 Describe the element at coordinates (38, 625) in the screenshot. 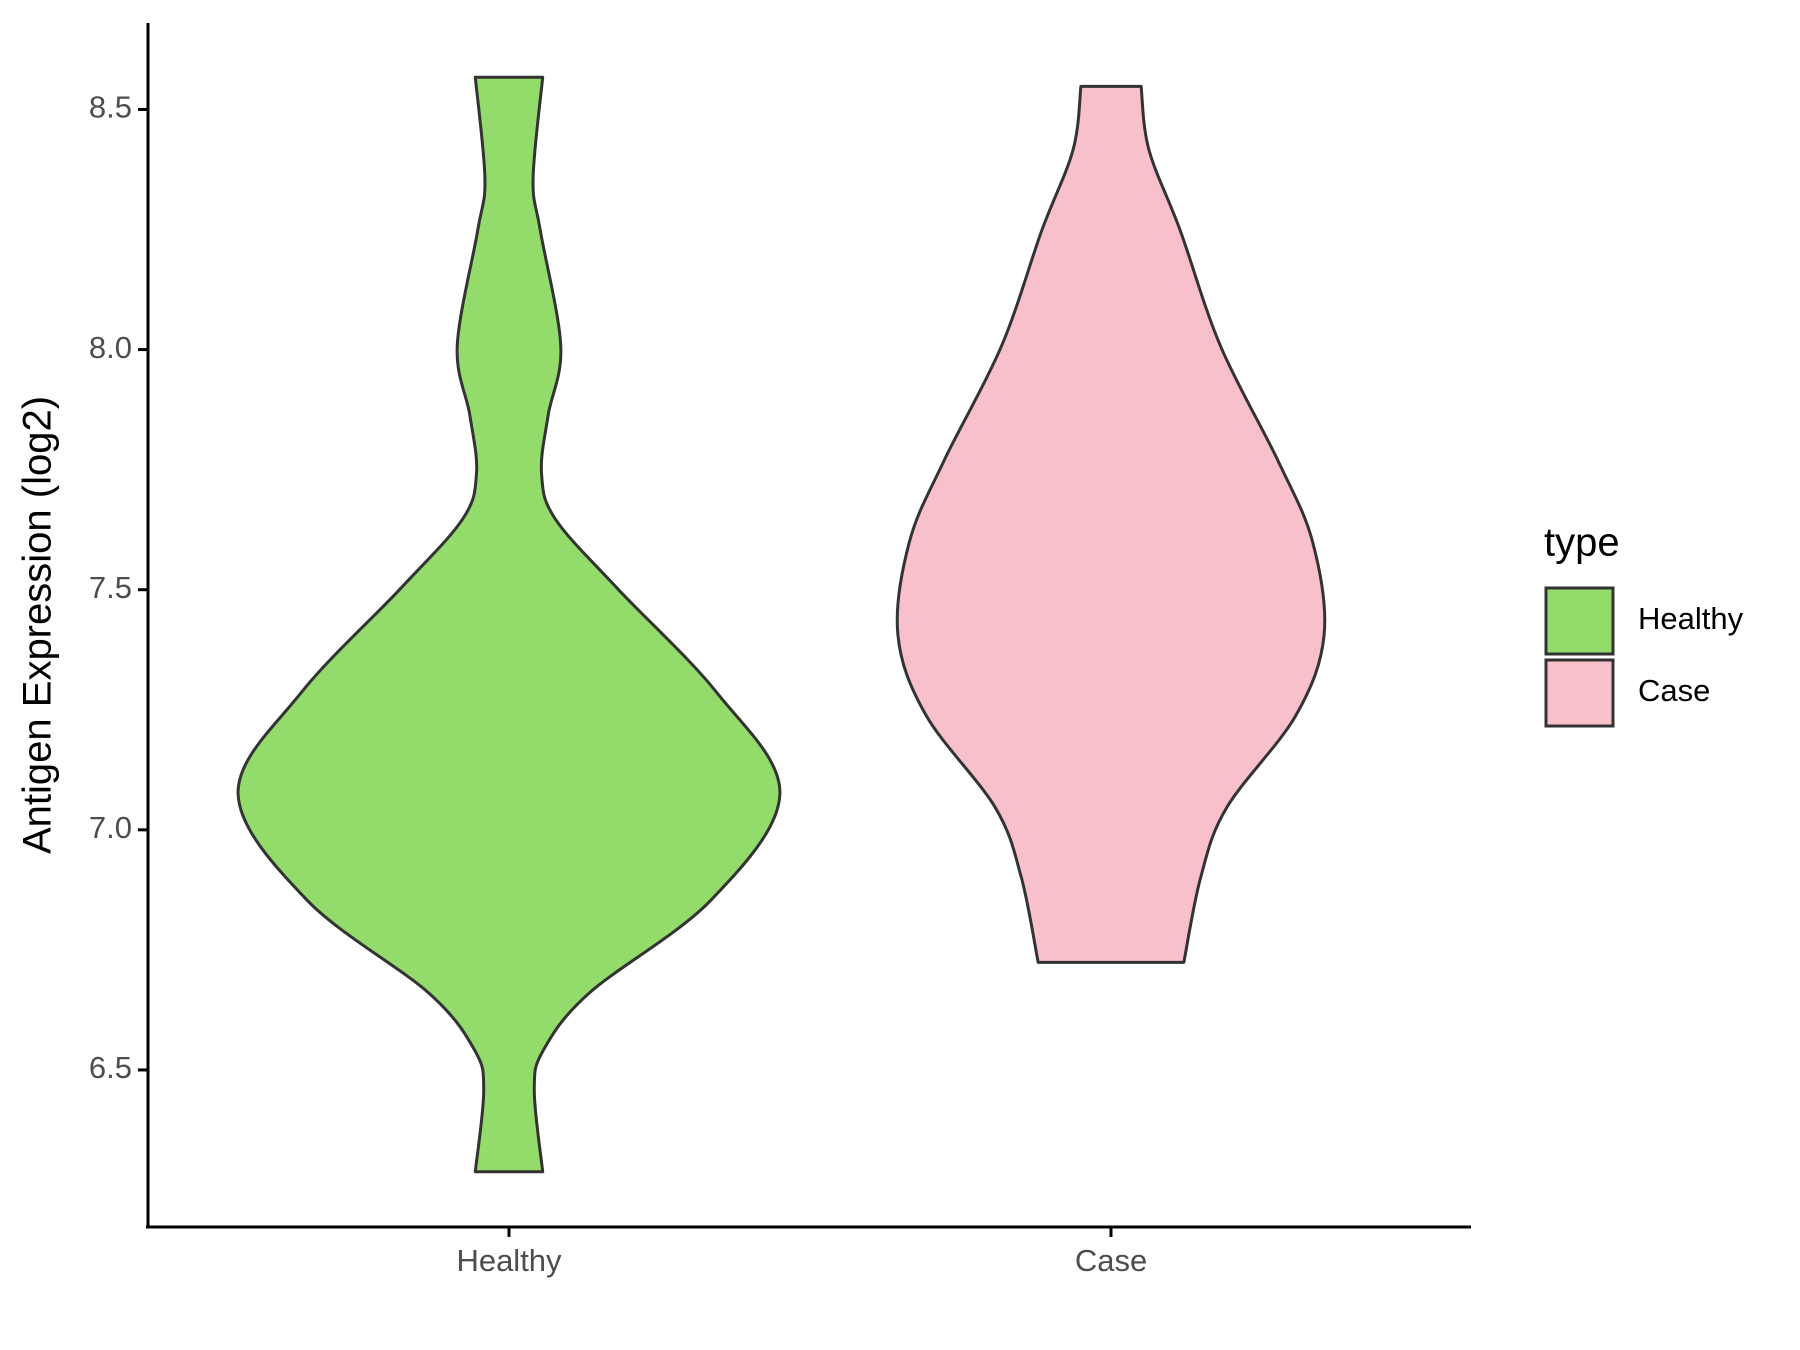

I see `y-axis-title: Antigen Expression (log2)` at that location.